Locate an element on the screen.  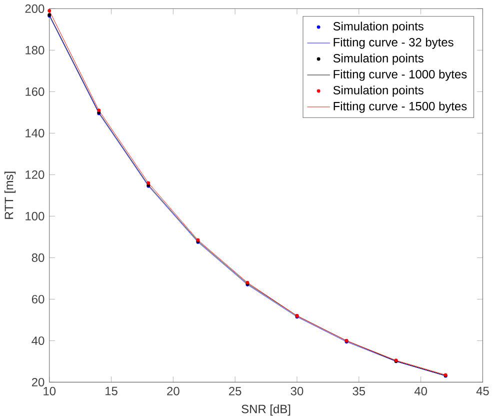
x-tick-label: 45 is located at coordinates (482, 391).